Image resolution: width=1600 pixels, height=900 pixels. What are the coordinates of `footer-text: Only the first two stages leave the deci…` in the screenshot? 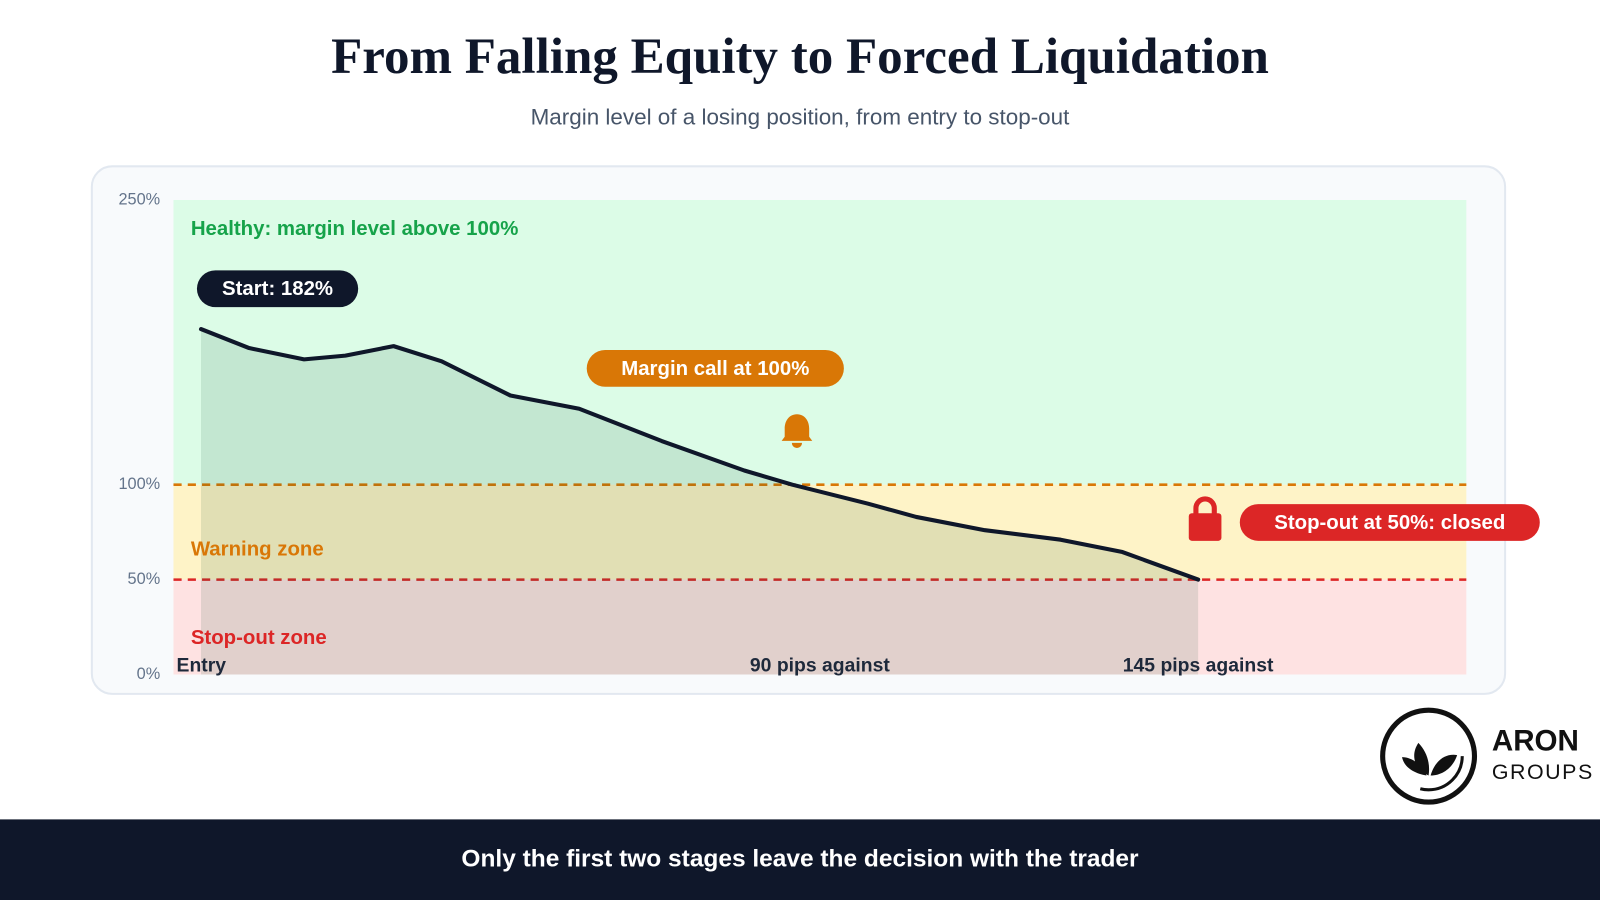 It's located at (800, 859).